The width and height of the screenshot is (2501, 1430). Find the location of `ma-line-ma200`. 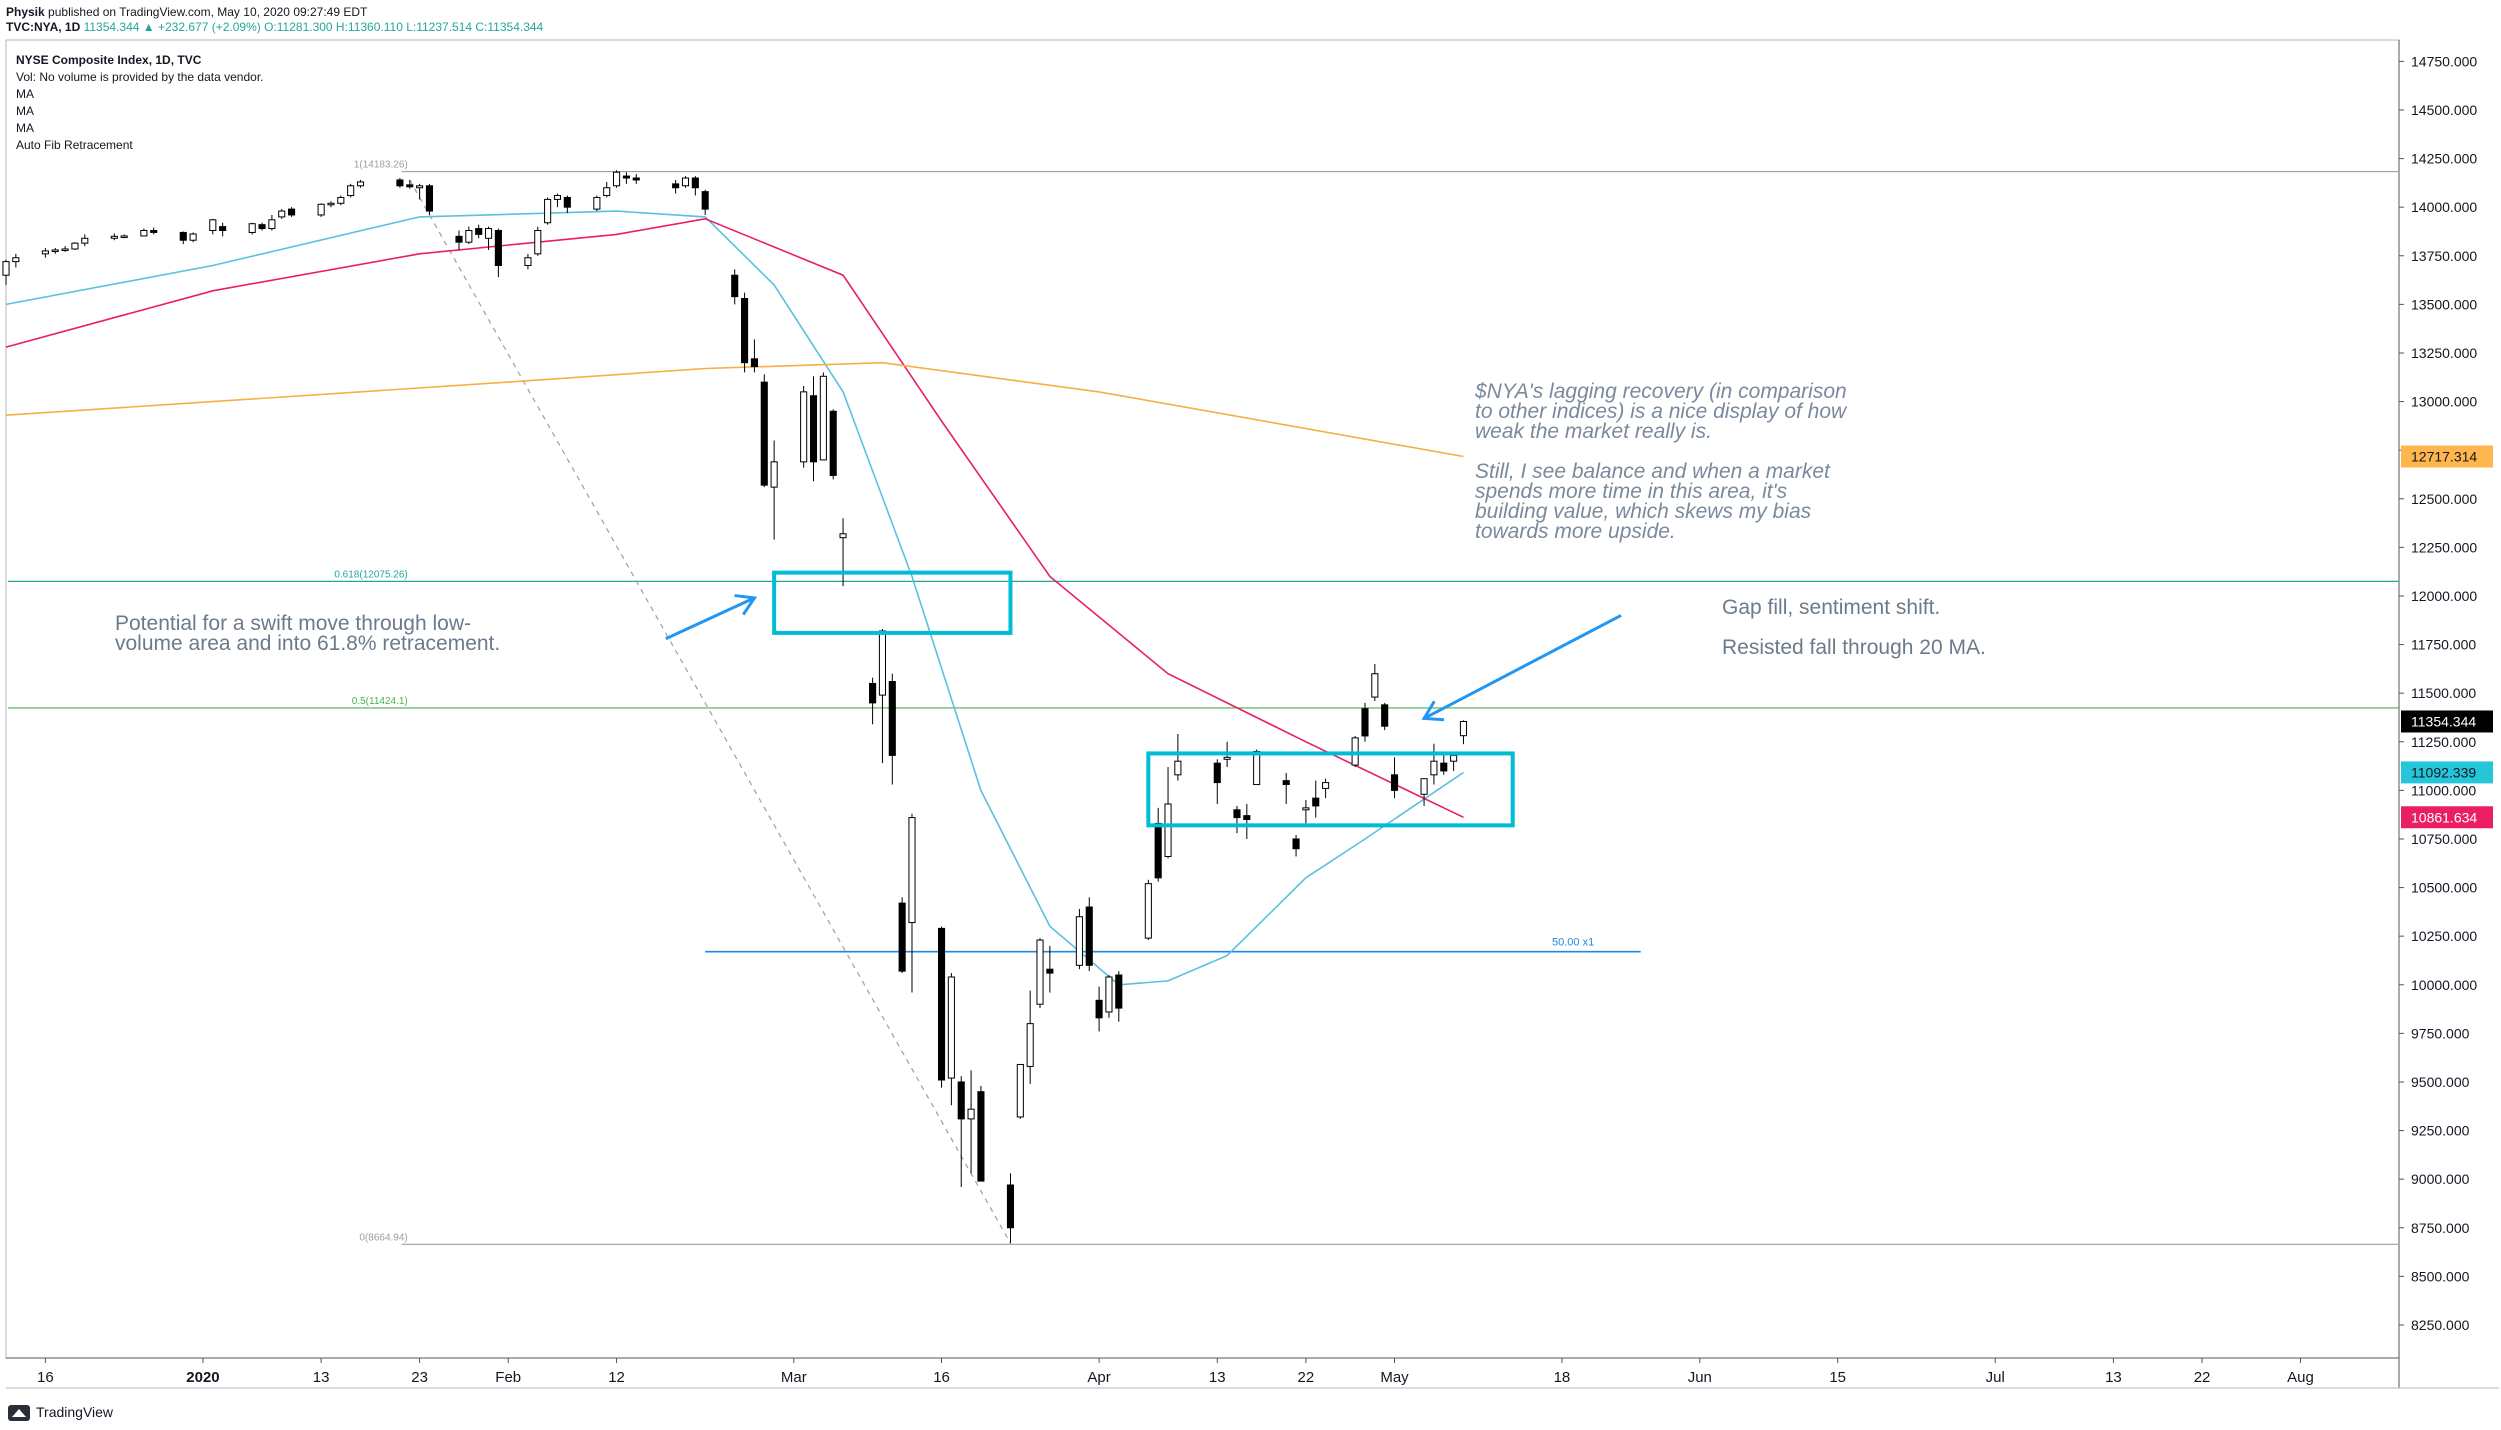

ma-line-ma200 is located at coordinates (734, 409).